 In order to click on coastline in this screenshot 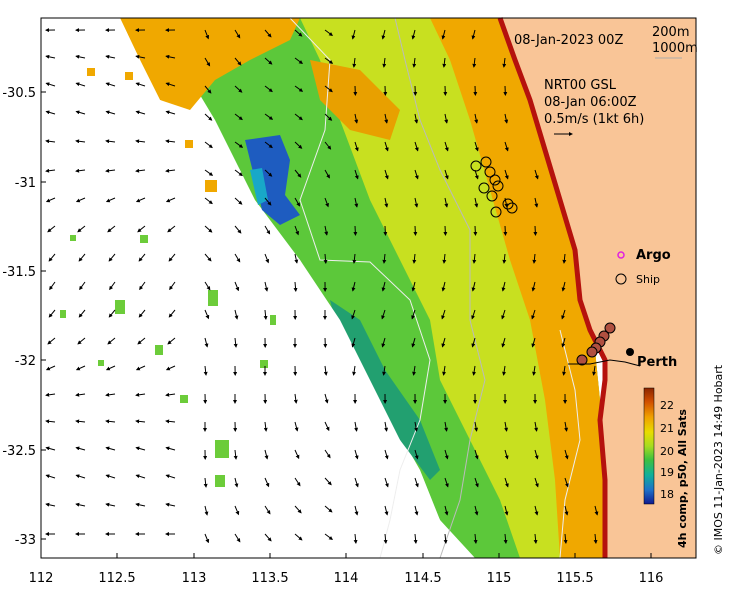, I will do `click(552, 287)`.